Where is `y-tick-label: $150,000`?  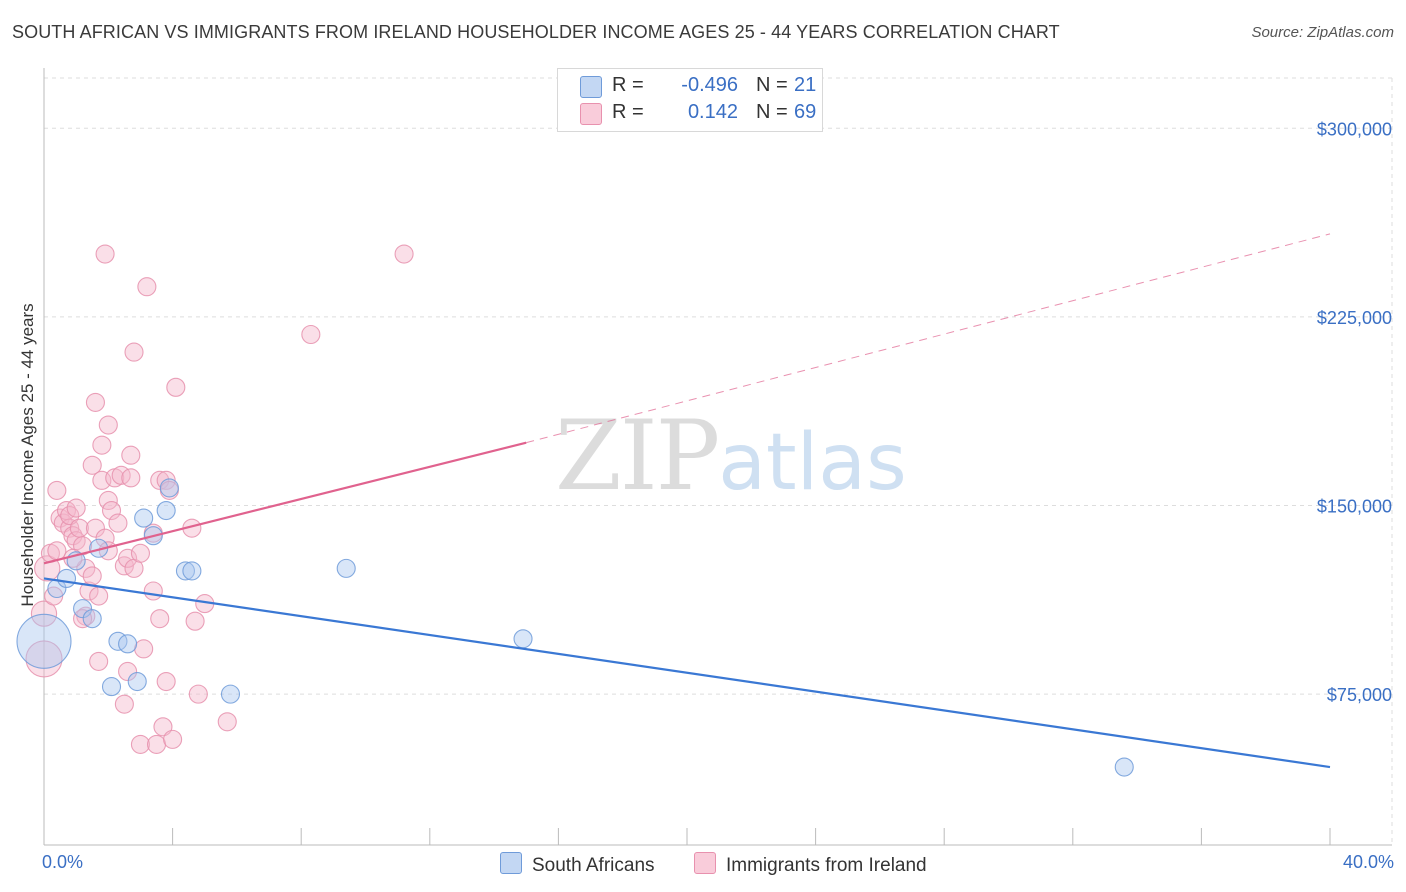
y-tick-label: $150,000 is located at coordinates (1354, 507).